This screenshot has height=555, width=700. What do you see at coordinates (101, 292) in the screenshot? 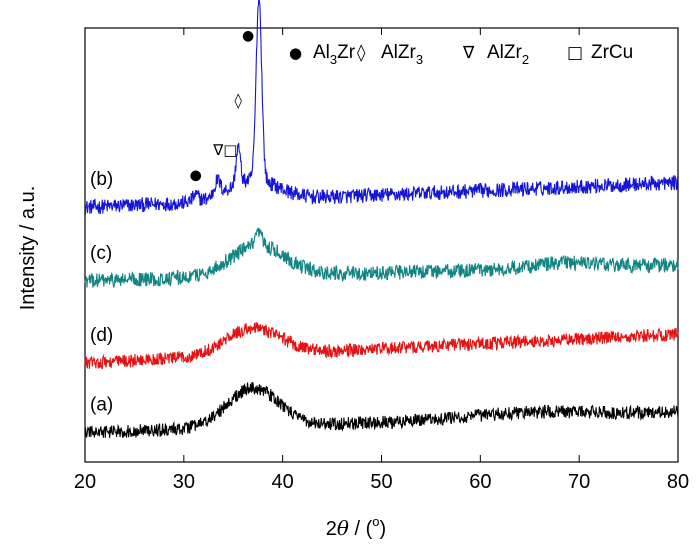
I see `curve-labels: (b) (c) (d) (a)` at bounding box center [101, 292].